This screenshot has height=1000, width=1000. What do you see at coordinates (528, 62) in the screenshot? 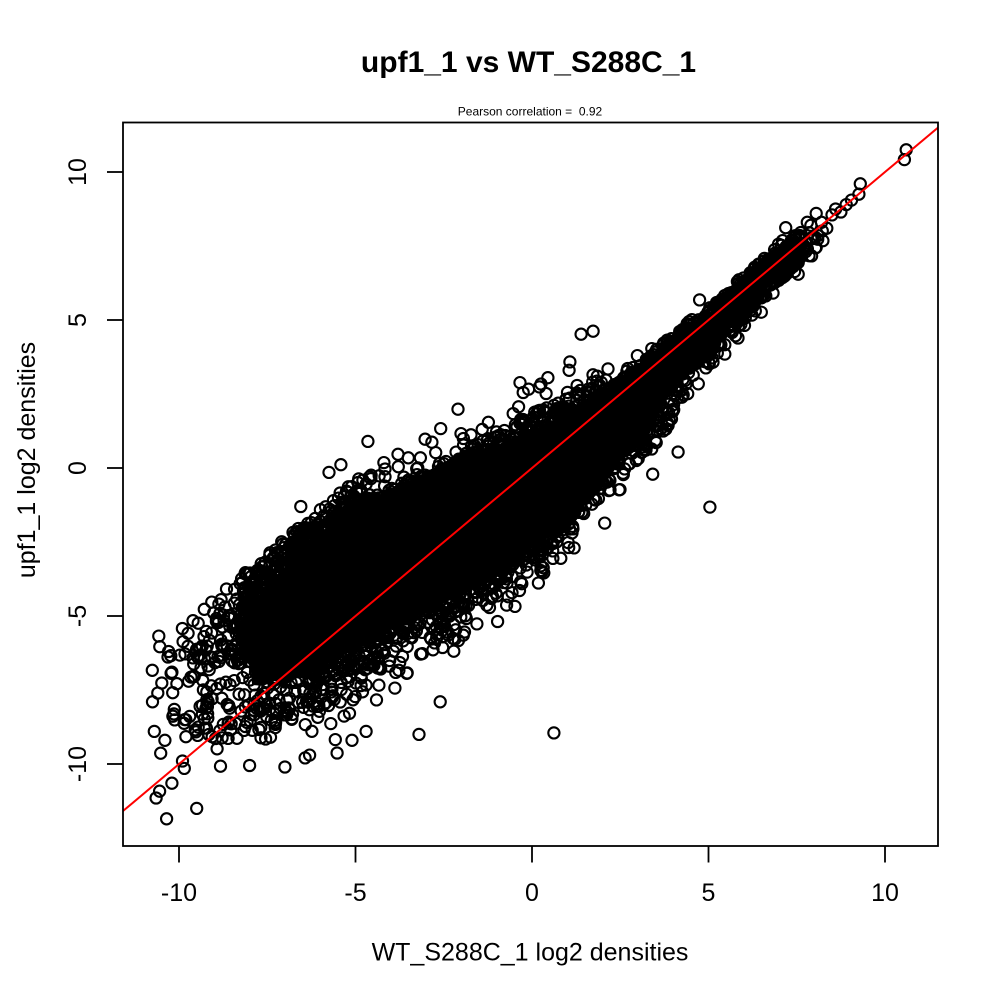
I see `svg-text: upf1_1 vs WT_S288C_1` at bounding box center [528, 62].